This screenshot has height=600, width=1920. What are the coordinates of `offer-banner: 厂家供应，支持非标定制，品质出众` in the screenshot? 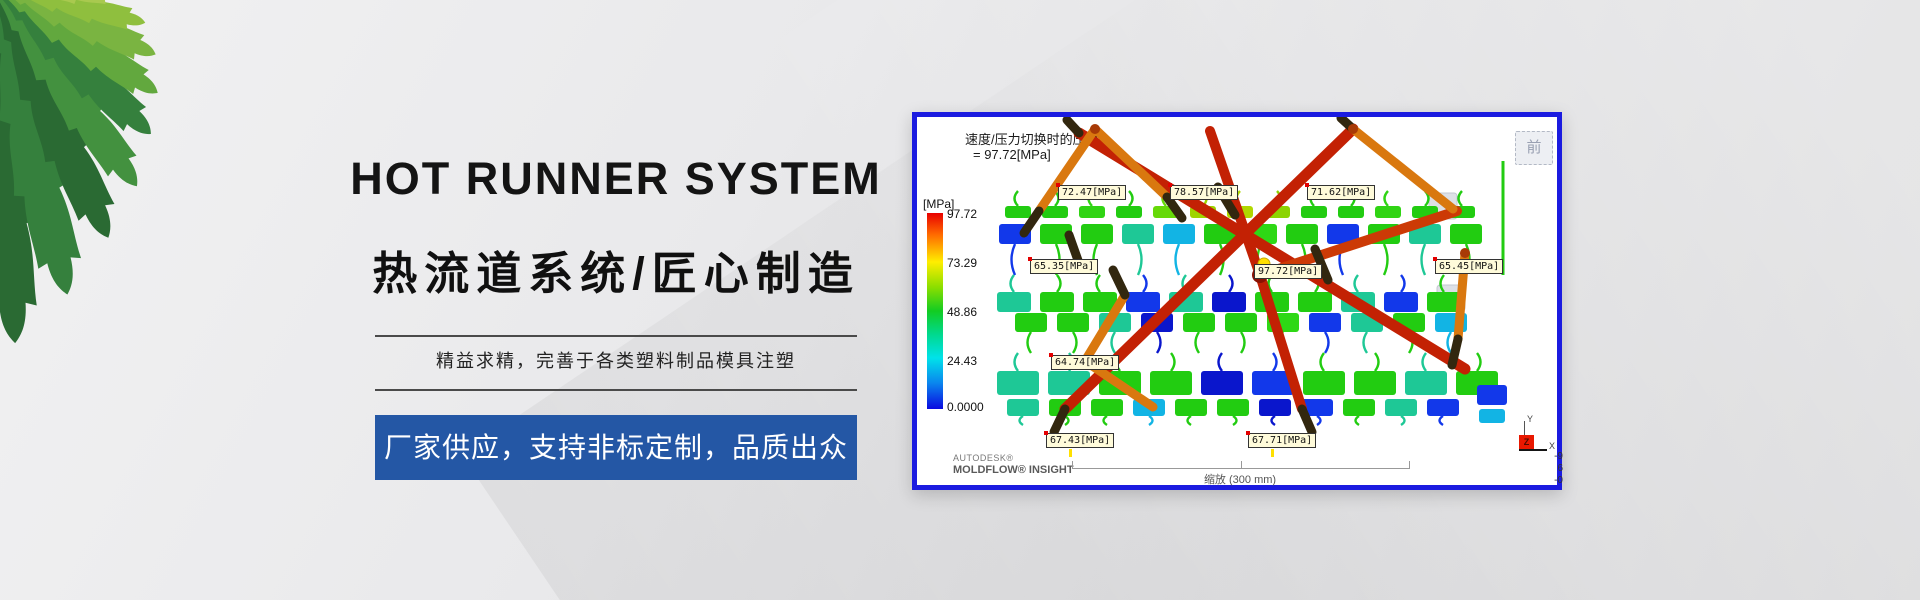 It's located at (616, 447).